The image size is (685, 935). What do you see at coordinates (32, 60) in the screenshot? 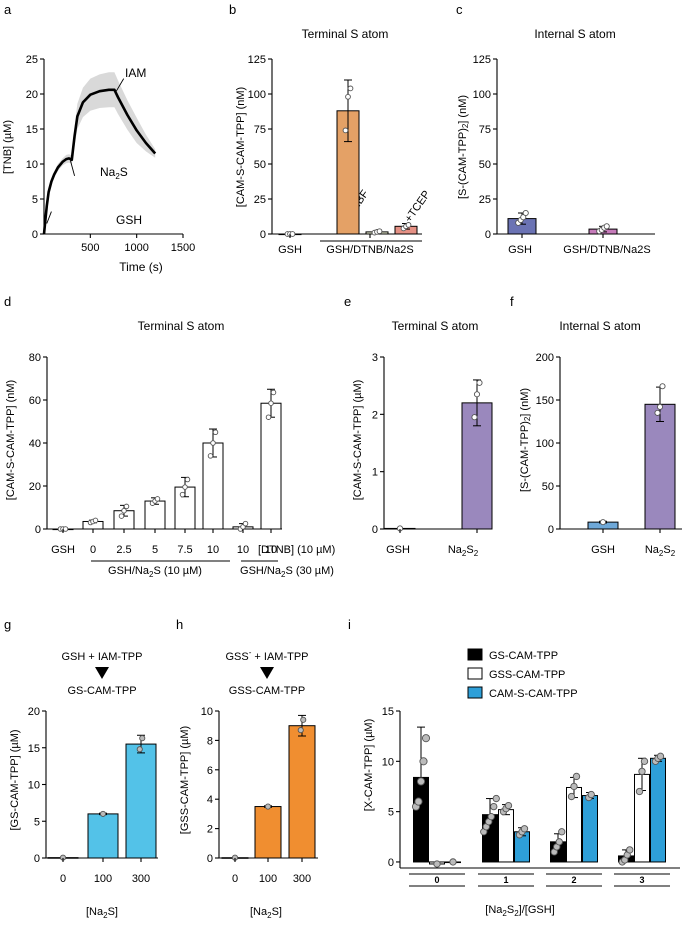
I see `panel-a-y-tick-label: 25` at bounding box center [32, 60].